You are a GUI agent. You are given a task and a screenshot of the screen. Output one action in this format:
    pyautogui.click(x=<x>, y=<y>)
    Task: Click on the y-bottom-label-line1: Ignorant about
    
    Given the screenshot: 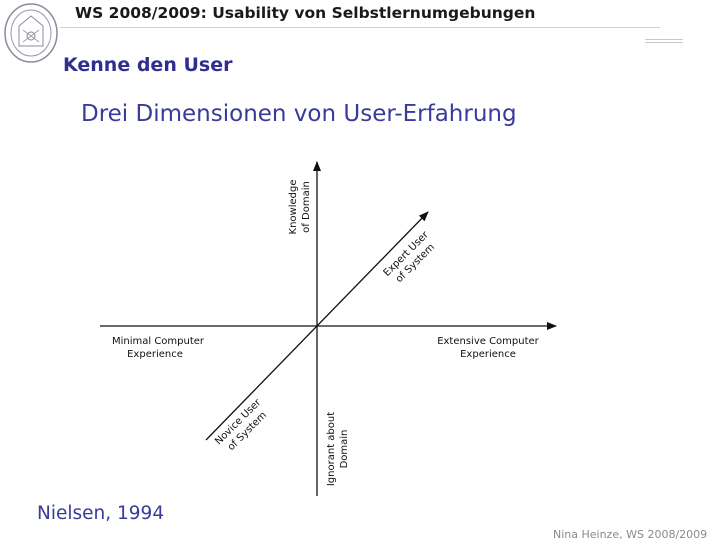 What is the action you would take?
    pyautogui.click(x=331, y=449)
    